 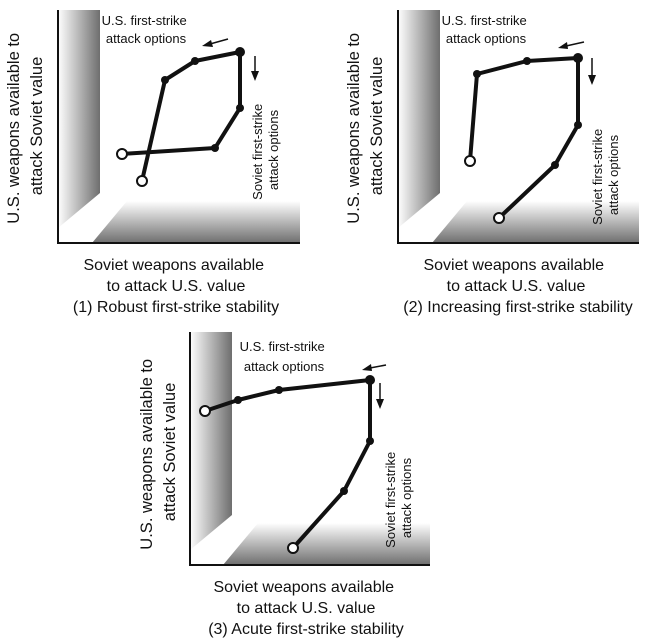 I want to click on panel-2-left-arrow, so click(x=571, y=45).